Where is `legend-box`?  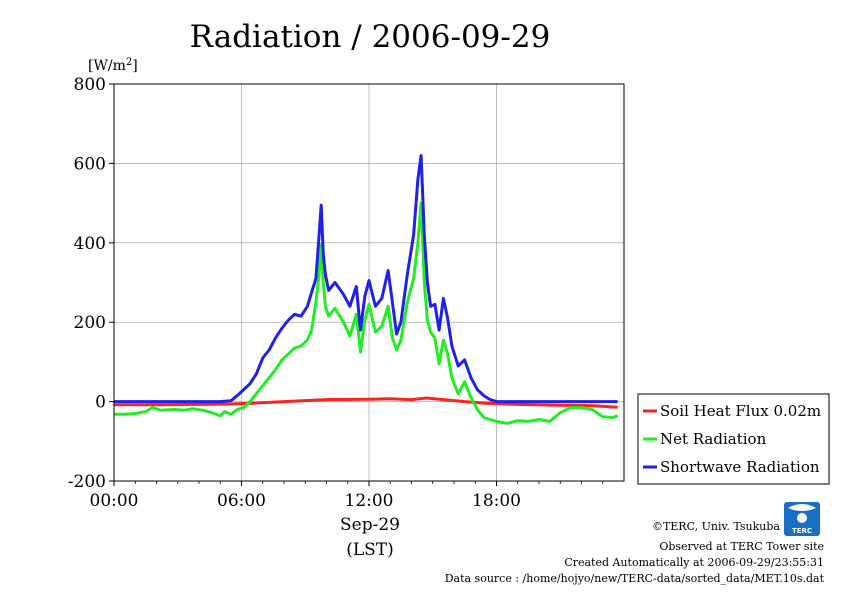 legend-box is located at coordinates (733, 439).